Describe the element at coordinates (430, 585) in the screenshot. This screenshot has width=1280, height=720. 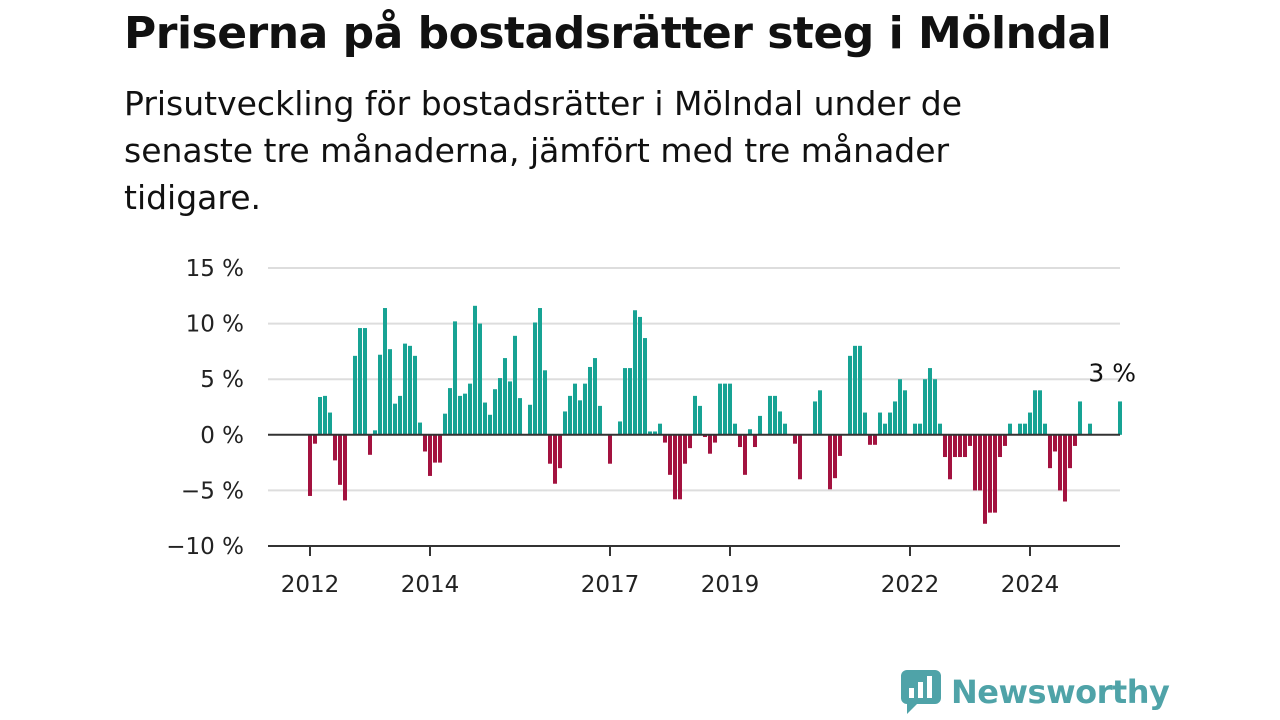
I see `x-tick-label: 2014` at that location.